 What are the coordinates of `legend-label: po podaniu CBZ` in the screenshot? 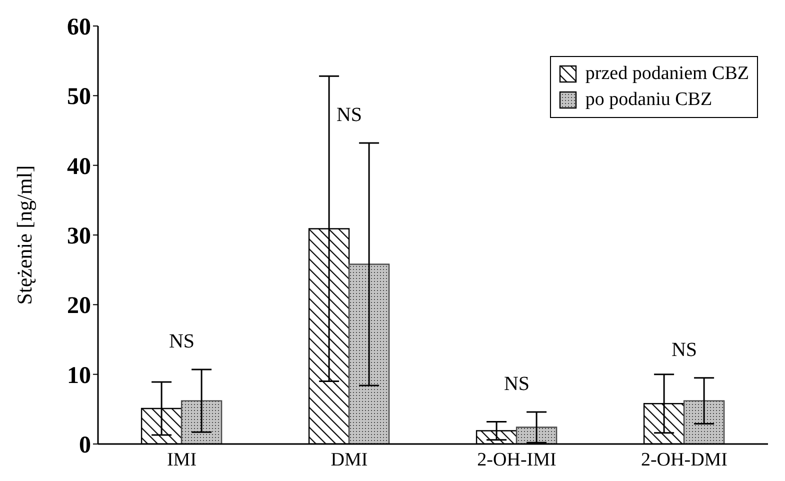 It's located at (648, 100).